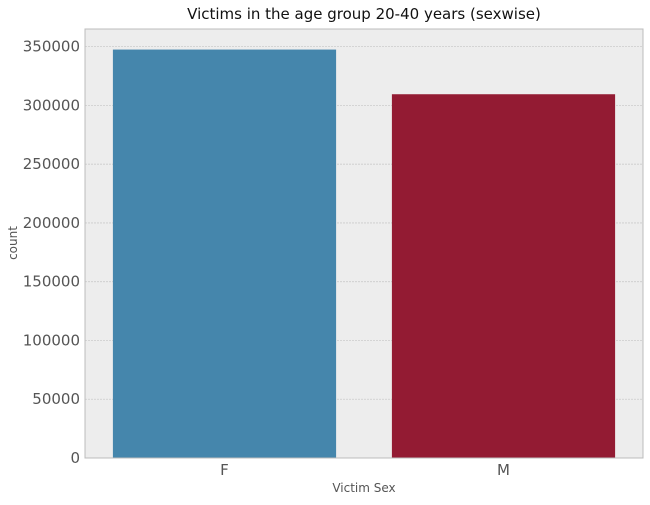 The height and width of the screenshot is (505, 650). I want to click on y-tick-label: 300000, so click(51, 105).